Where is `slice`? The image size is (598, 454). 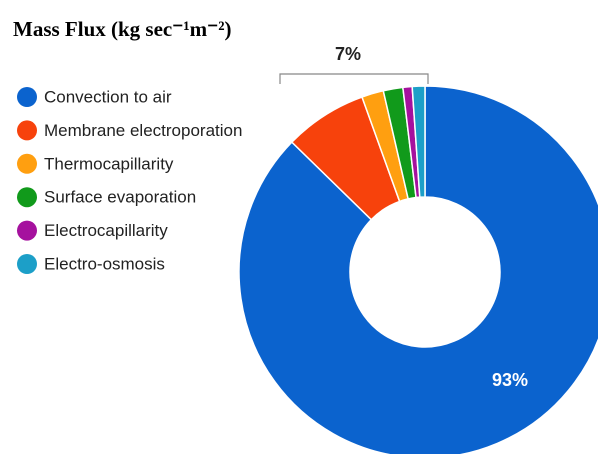 slice is located at coordinates (418, 141).